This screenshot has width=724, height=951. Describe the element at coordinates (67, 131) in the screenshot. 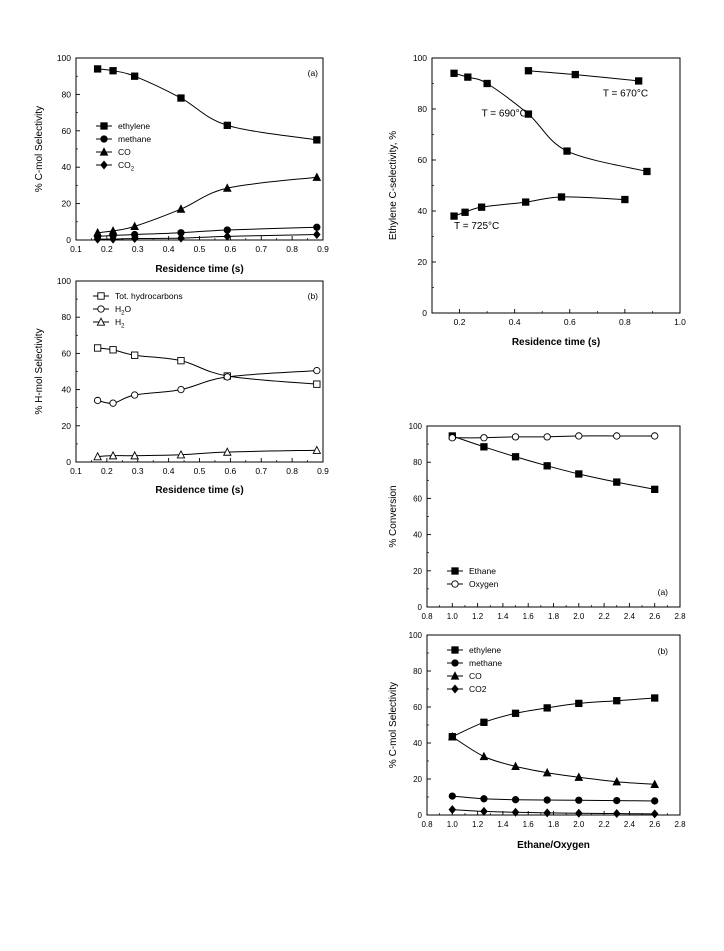

I see `y-tick-label: 60` at that location.